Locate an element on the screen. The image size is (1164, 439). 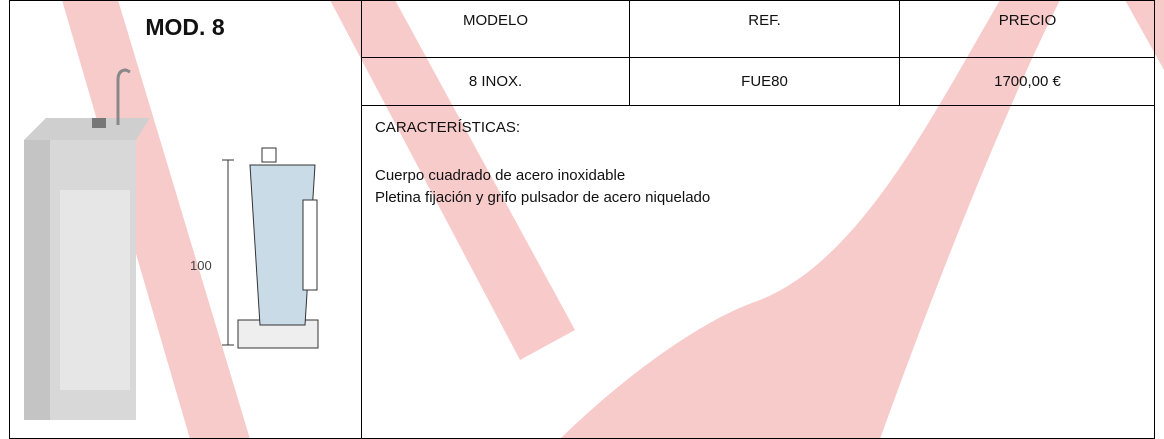
drawing-tap is located at coordinates (269, 155).